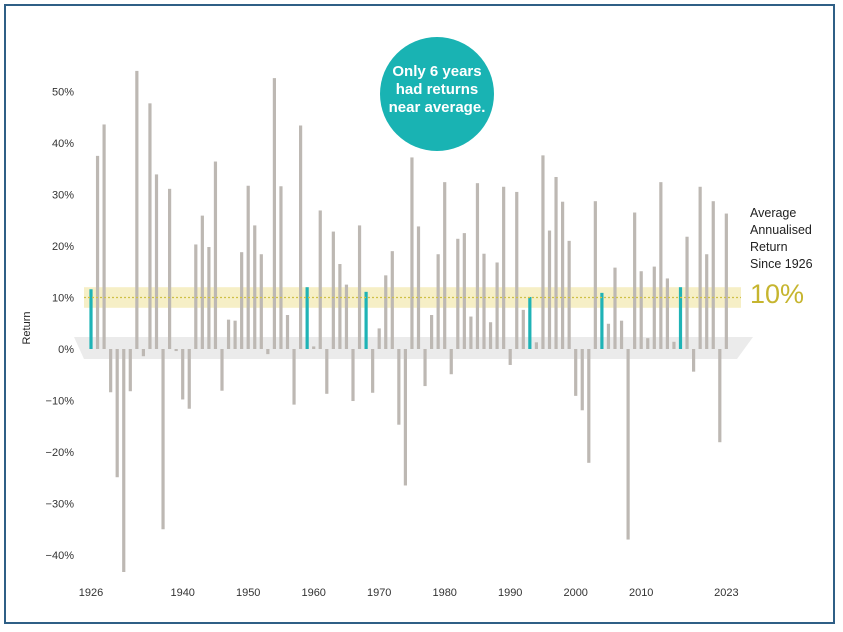 Image resolution: width=843 pixels, height=632 pixels. Describe the element at coordinates (781, 264) in the screenshot. I see `avg-label-line-4: Since 1926` at that location.